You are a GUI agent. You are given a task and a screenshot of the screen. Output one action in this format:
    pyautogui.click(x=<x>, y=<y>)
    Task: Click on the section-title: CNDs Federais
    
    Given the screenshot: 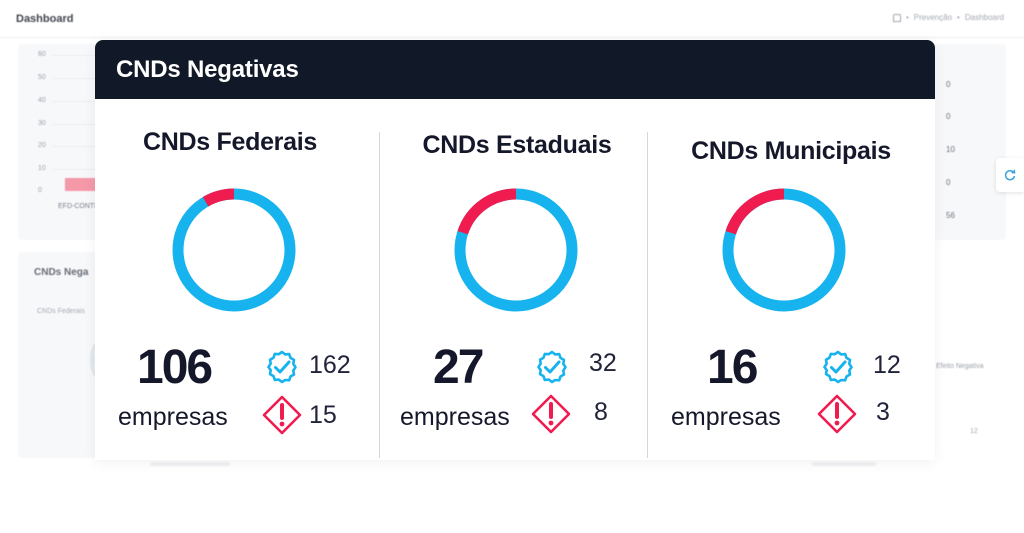 What is the action you would take?
    pyautogui.click(x=230, y=142)
    